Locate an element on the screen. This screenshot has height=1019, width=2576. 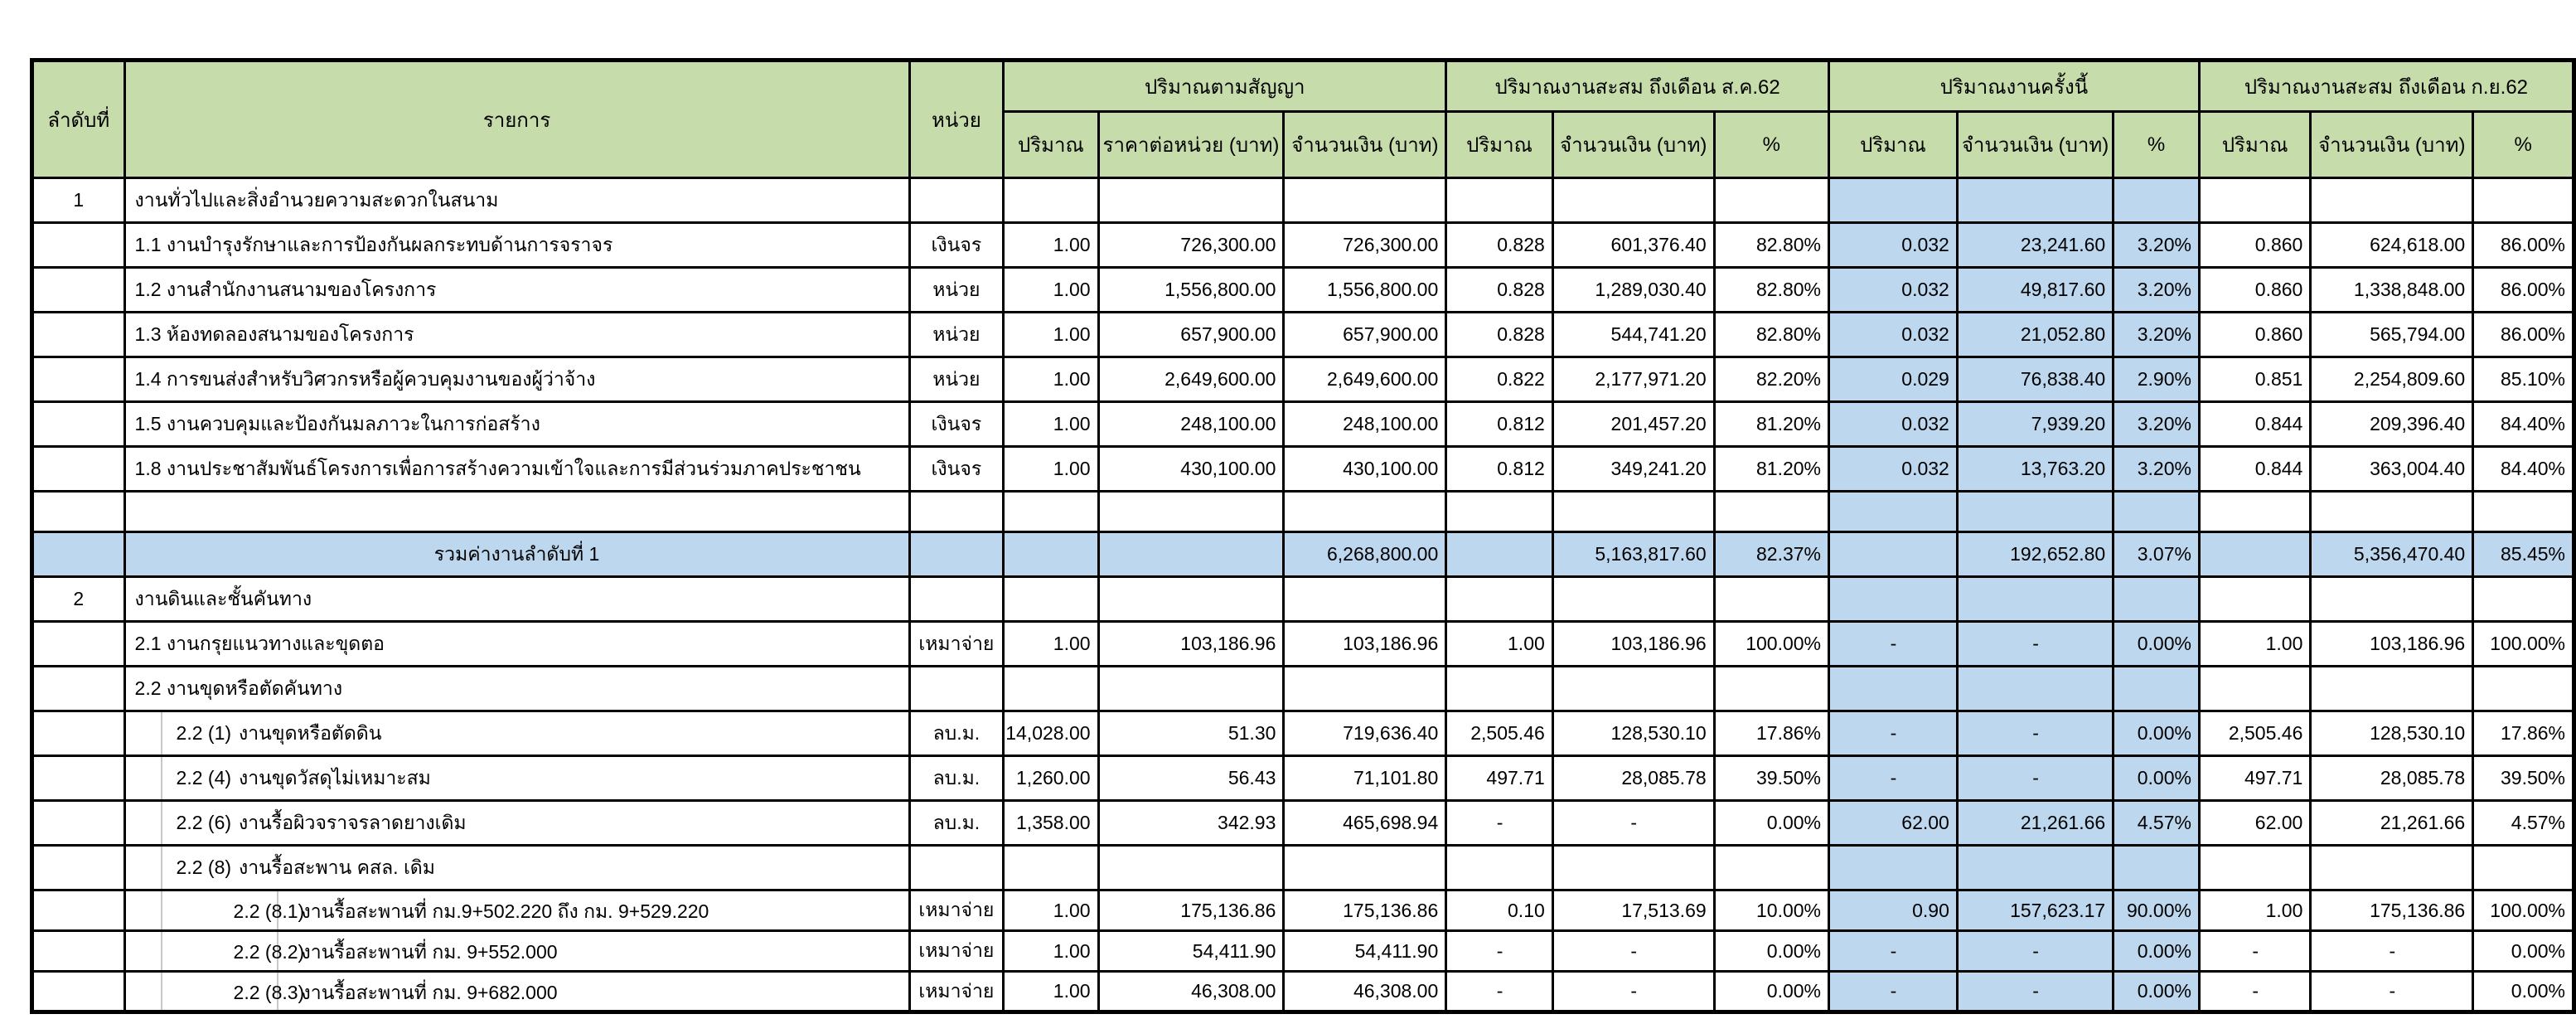
cell-unit_price: 657,900.00 is located at coordinates (1191, 334).